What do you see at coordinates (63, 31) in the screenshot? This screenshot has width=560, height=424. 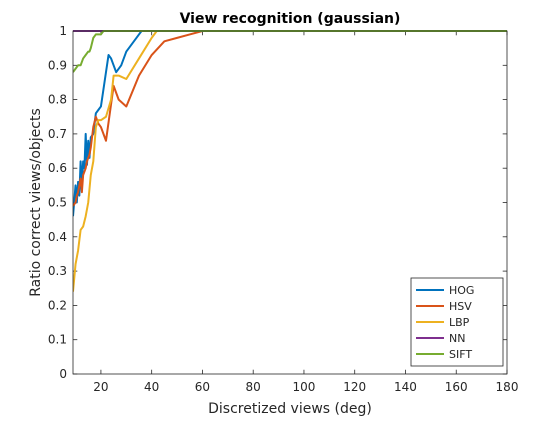 I see `y-tick-label: 1` at bounding box center [63, 31].